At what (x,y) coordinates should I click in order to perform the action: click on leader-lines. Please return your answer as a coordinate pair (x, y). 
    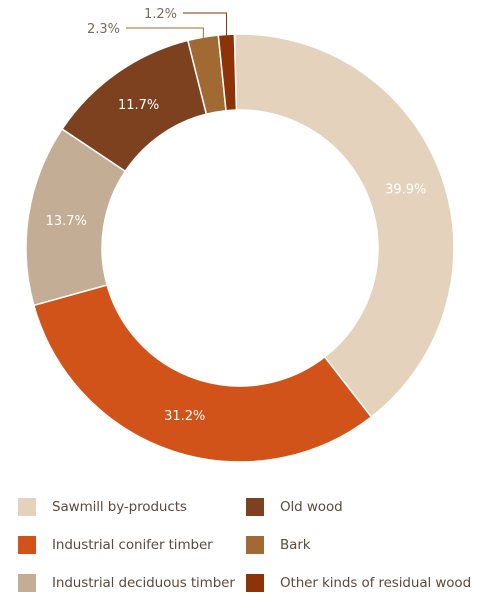
    Looking at the image, I should click on (176, 26).